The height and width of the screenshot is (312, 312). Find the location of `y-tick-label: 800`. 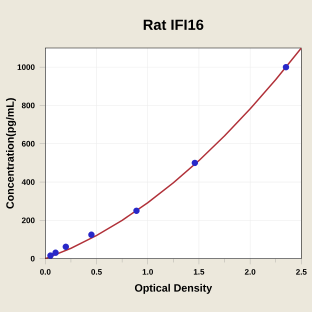

y-tick-label: 800 is located at coordinates (28, 105).